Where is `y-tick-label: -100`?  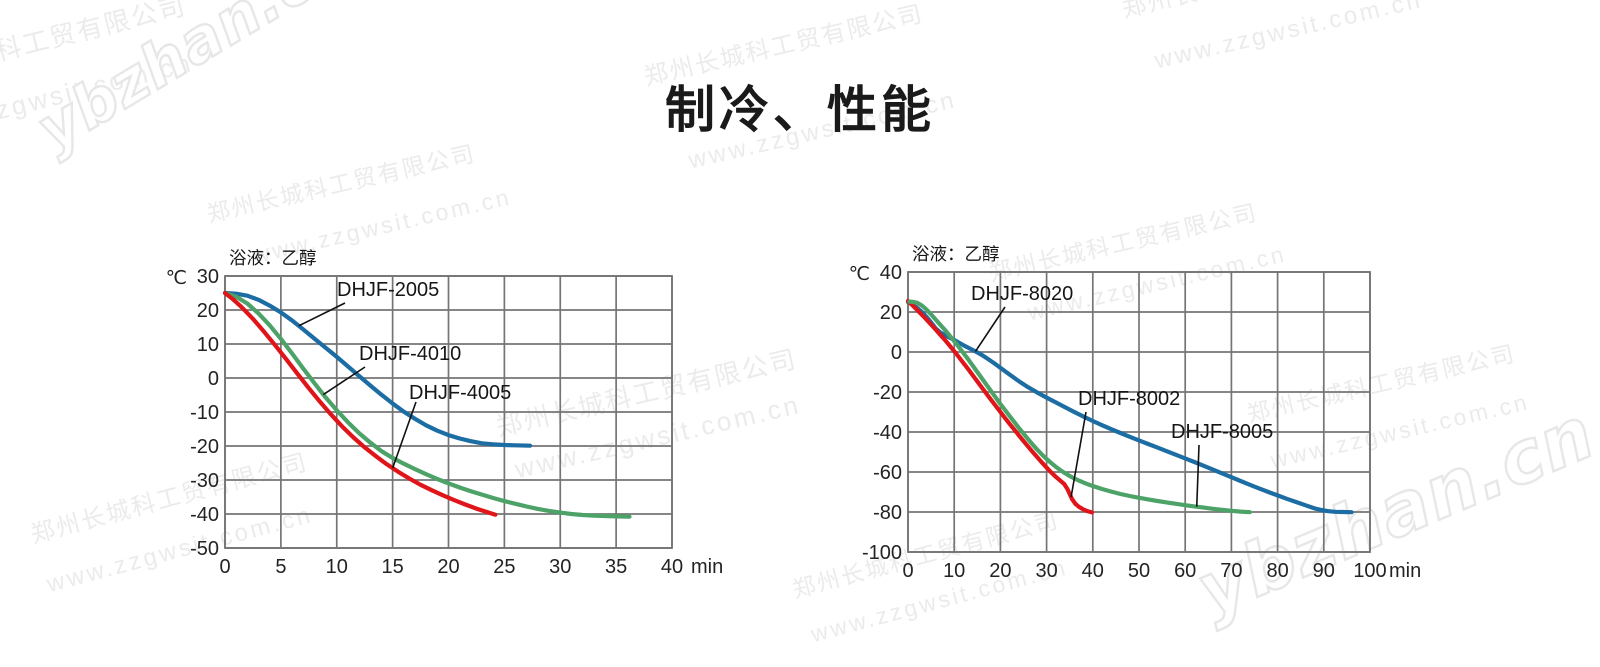 y-tick-label: -100 is located at coordinates (882, 553).